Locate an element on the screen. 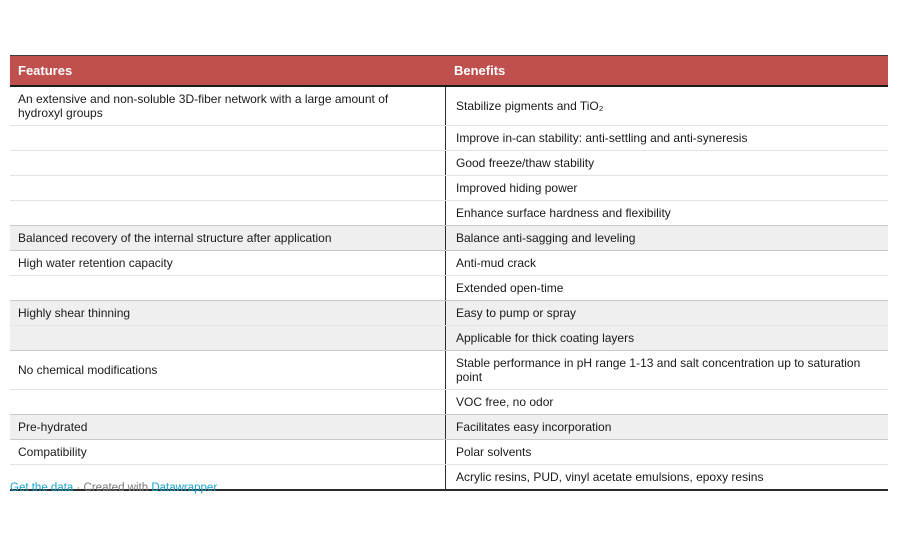 This screenshot has width=900, height=550. created-with-text: Created with is located at coordinates (116, 488).